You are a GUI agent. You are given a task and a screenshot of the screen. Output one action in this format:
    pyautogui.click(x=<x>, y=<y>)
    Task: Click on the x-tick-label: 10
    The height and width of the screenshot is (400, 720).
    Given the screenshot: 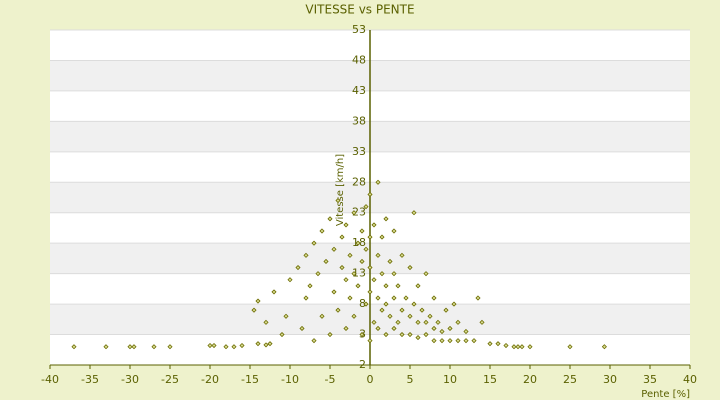 What is the action you would take?
    pyautogui.click(x=450, y=379)
    